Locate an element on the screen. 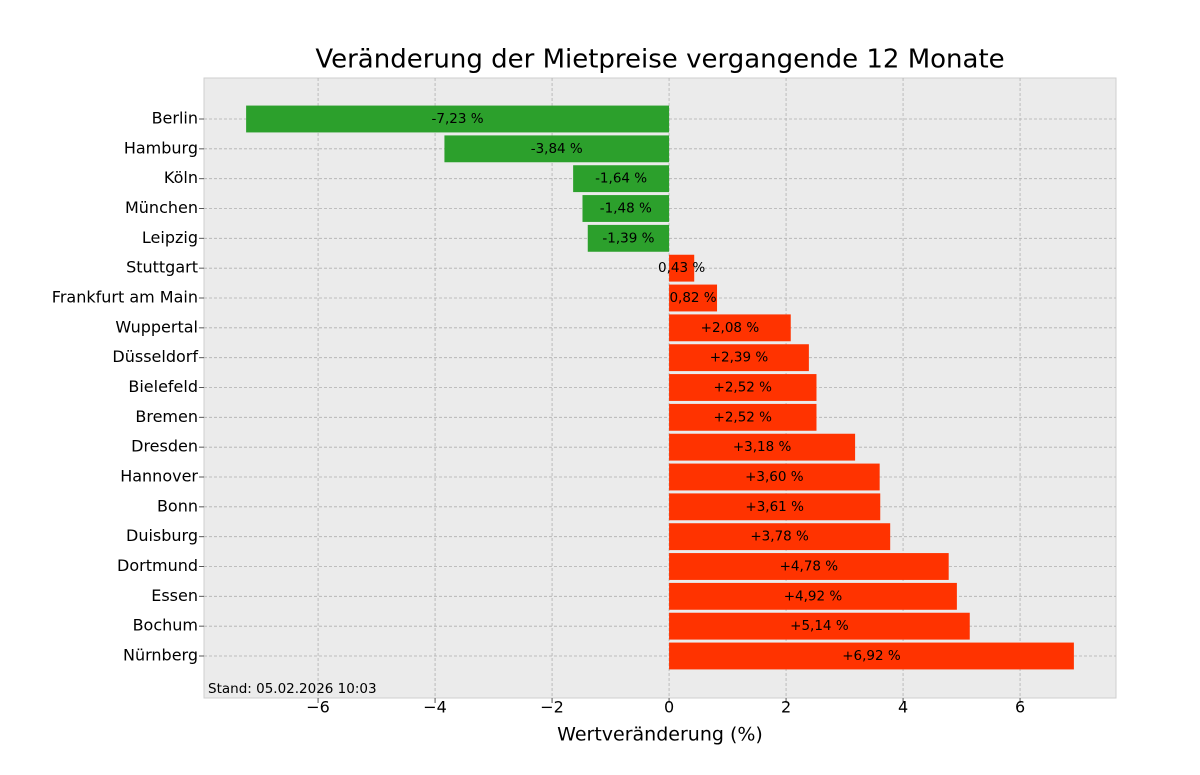  y-tick-label: Bremen is located at coordinates (166, 416).